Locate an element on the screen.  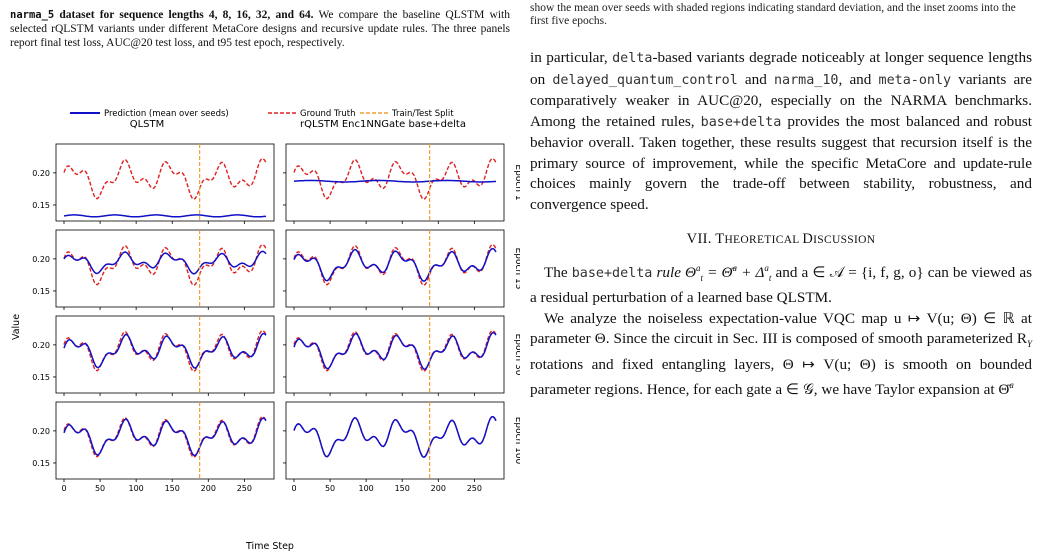
panel-2-1: Epoch 30 is located at coordinates (401, 355).